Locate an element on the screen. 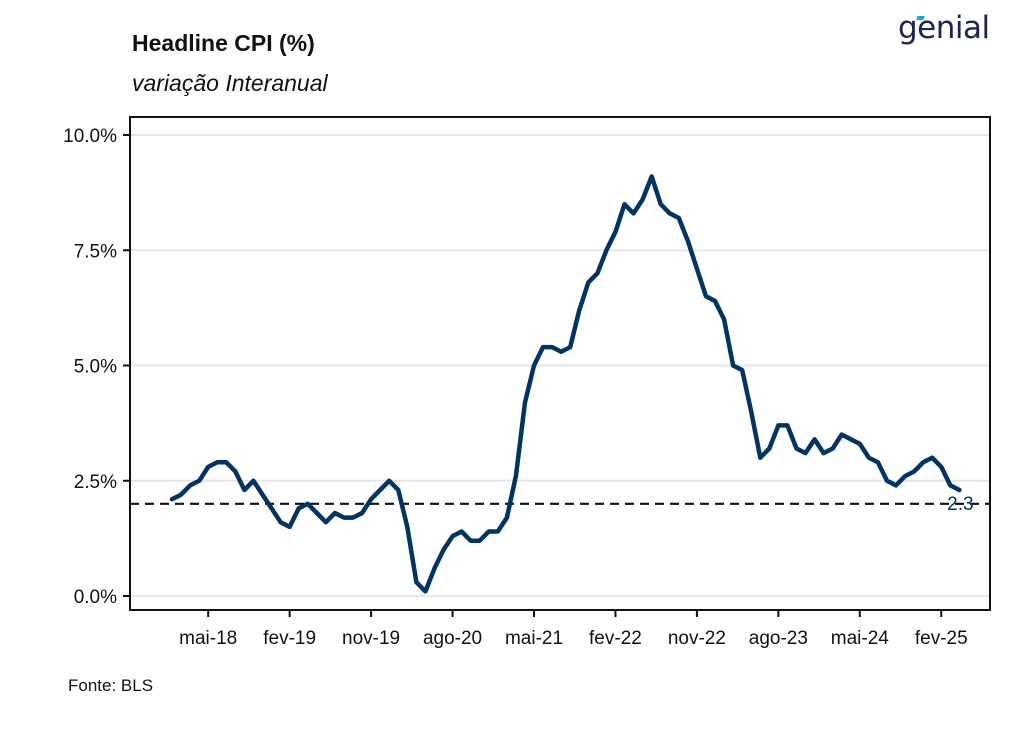 This screenshot has height=731, width=1024. x-tick-label: nov-19 is located at coordinates (371, 638).